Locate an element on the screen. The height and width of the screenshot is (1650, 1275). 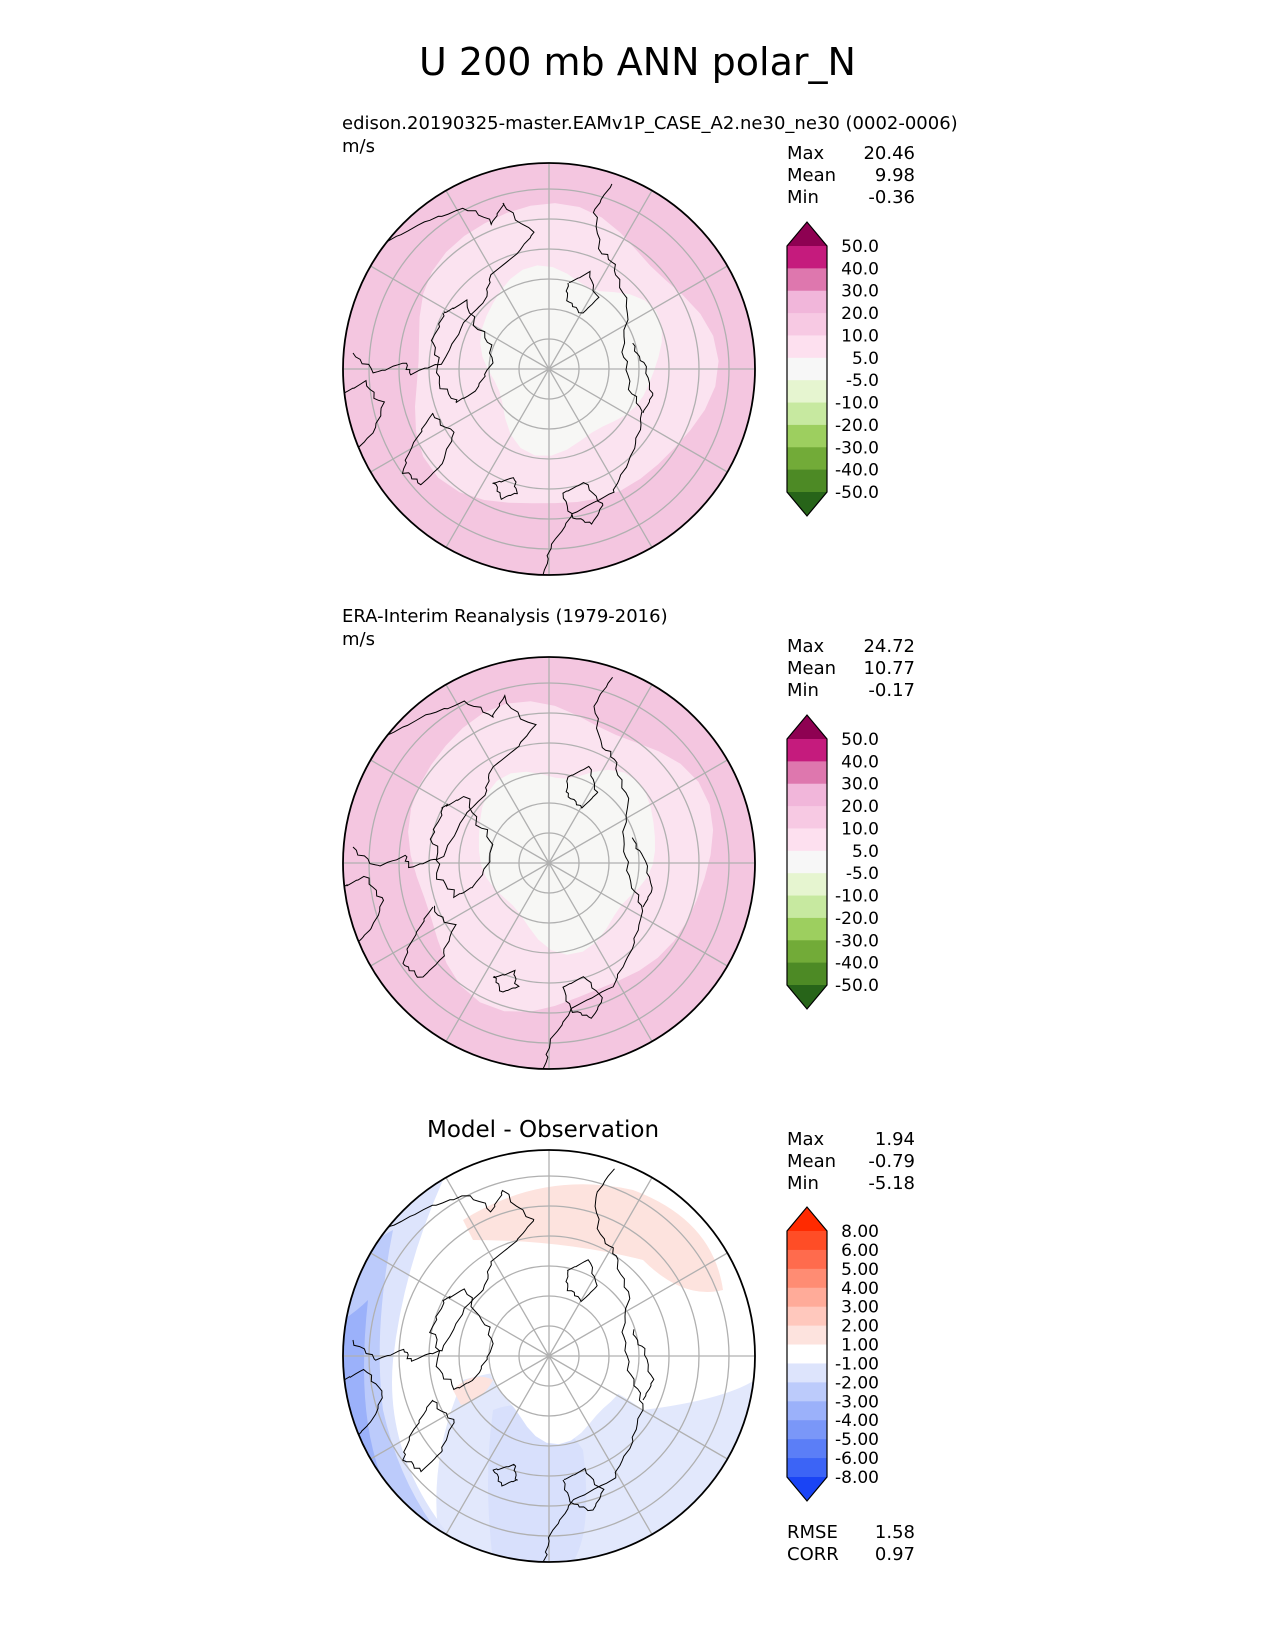
metric-label: CORR is located at coordinates (813, 1554).